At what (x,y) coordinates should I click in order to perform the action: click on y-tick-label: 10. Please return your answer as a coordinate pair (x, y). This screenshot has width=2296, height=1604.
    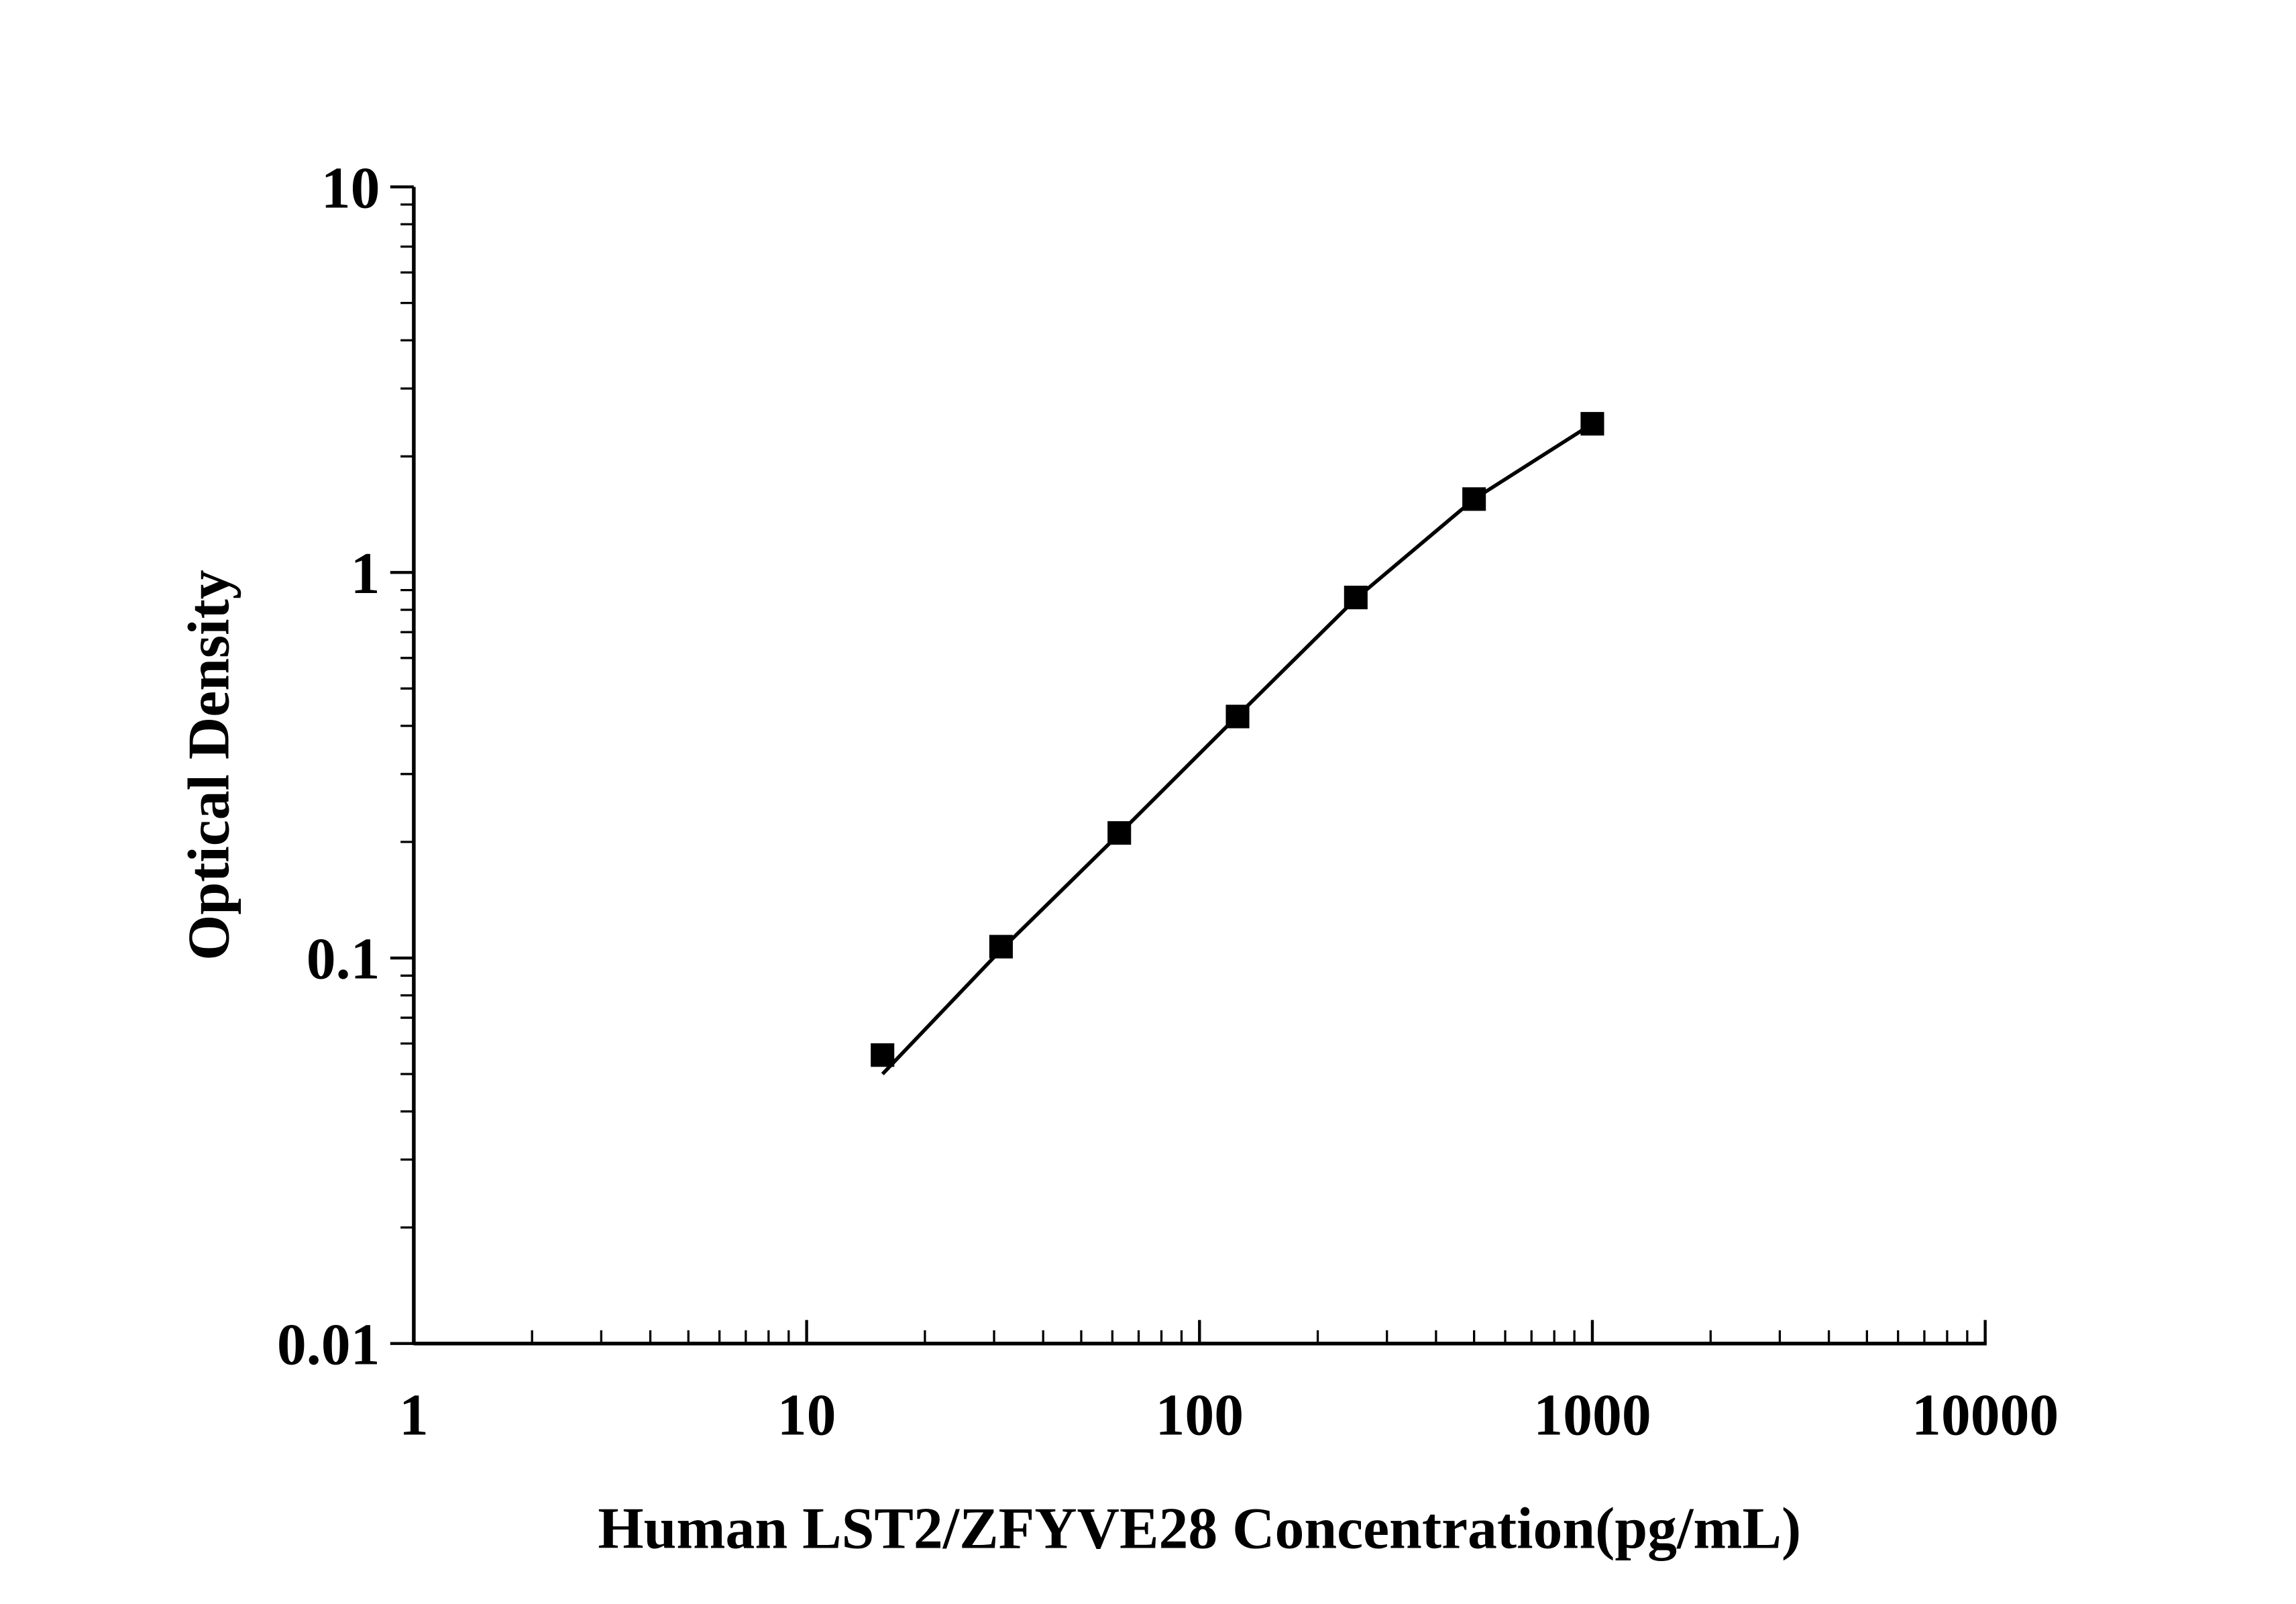
    Looking at the image, I should click on (350, 187).